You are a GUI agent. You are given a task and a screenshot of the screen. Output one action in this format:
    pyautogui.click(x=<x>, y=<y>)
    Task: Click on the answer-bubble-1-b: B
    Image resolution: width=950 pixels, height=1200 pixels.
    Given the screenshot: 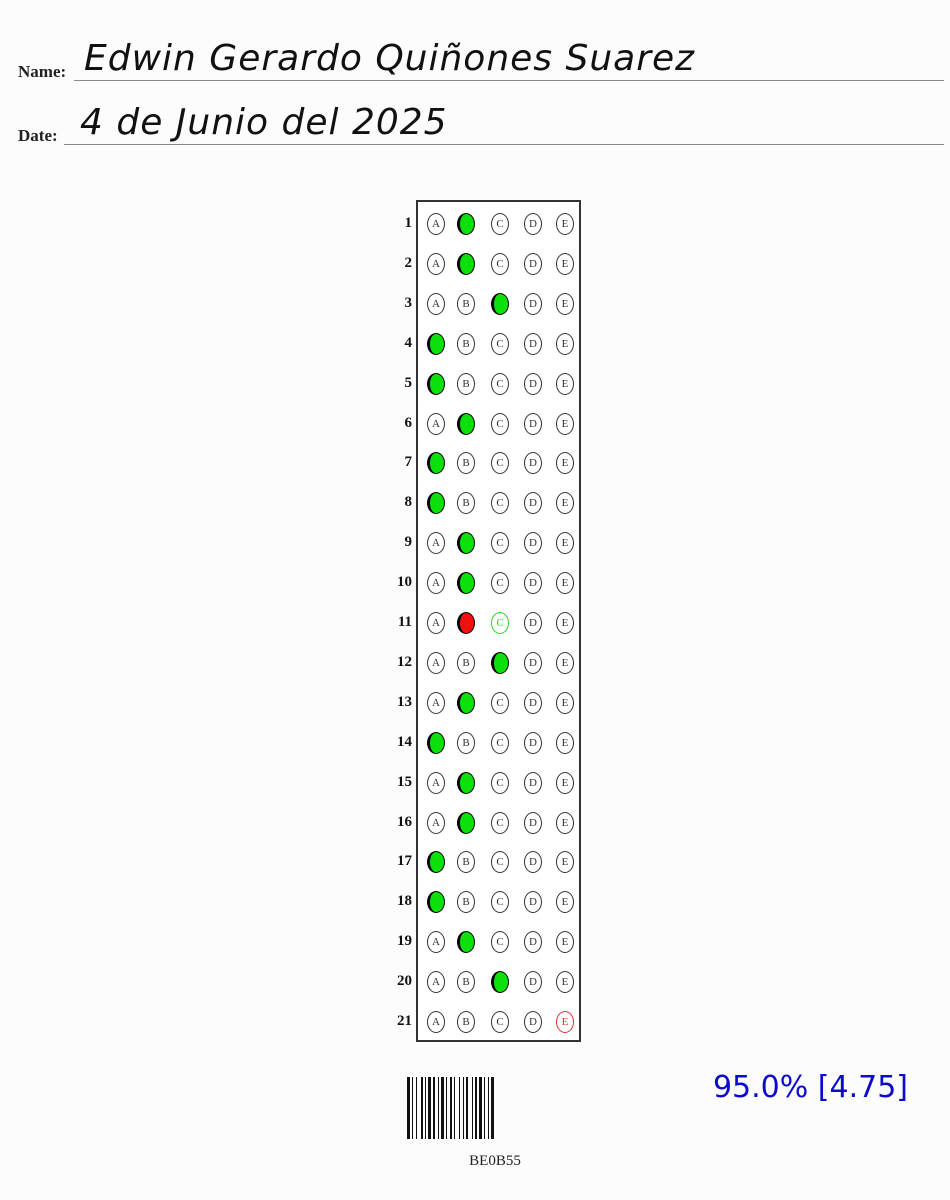 What is the action you would take?
    pyautogui.click(x=466, y=224)
    